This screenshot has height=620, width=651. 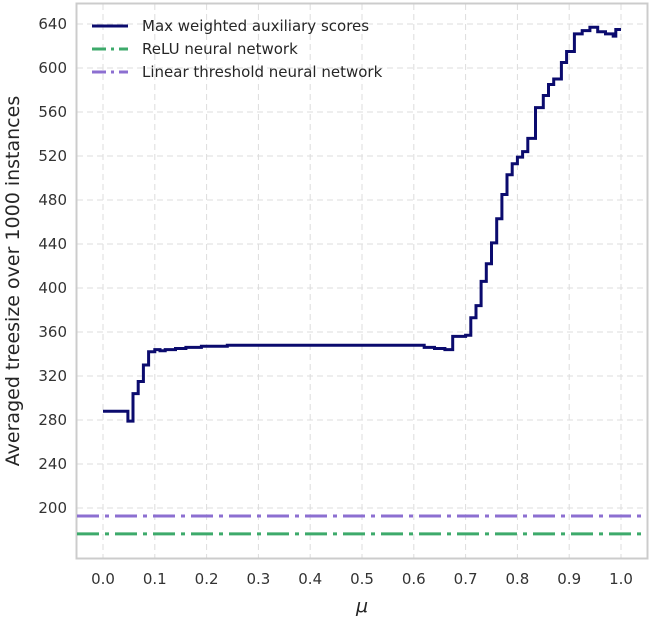 What do you see at coordinates (262, 72) in the screenshot?
I see `legend-label: Linear threshold neural network` at bounding box center [262, 72].